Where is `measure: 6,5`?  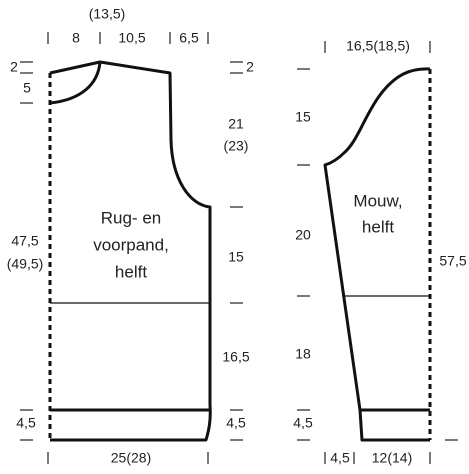 measure: 6,5 is located at coordinates (189, 38).